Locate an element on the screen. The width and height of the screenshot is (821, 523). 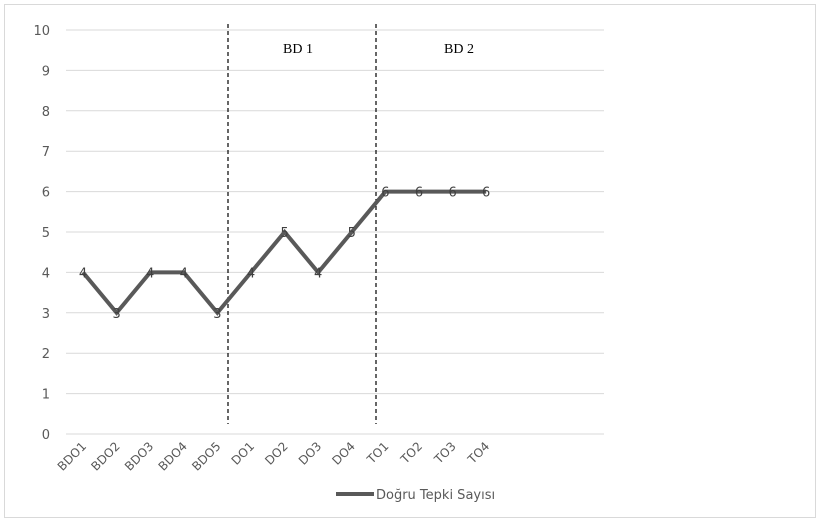
x-category-label: TO2 is located at coordinates (411, 453).